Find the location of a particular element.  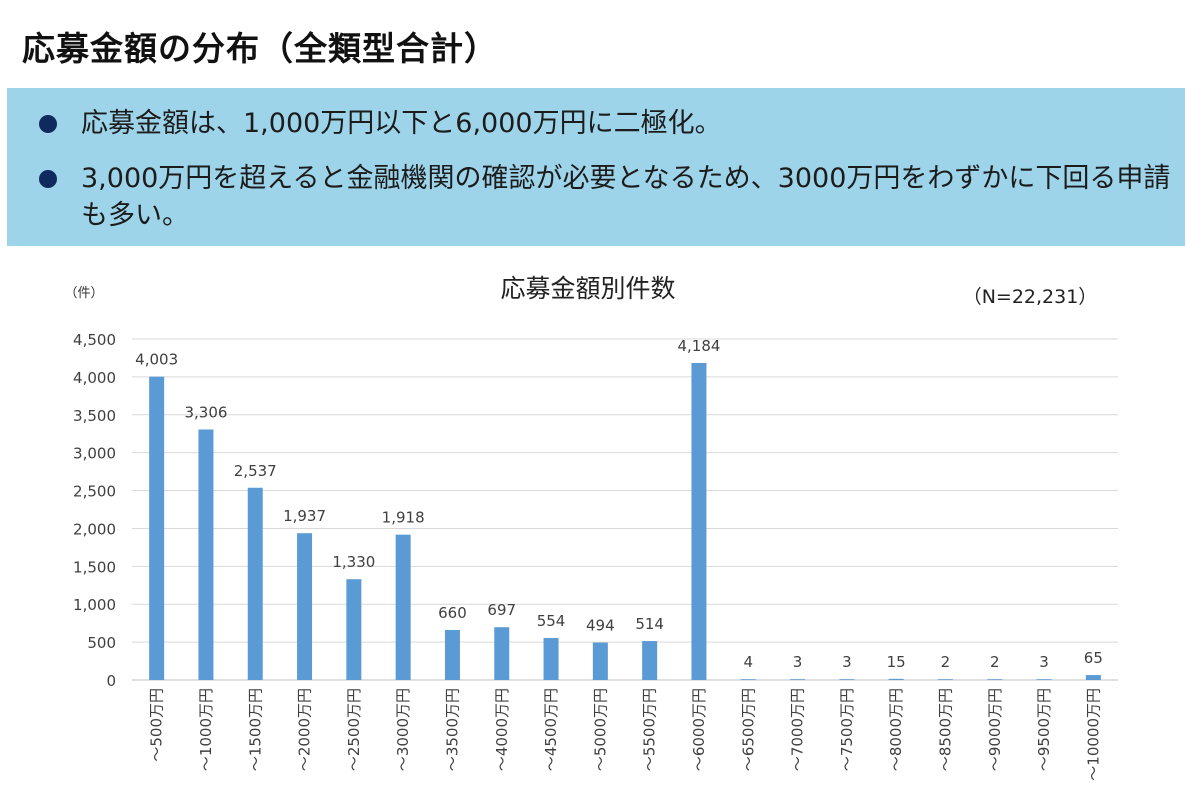

page-title: 応募金額の分布（全類型合計） is located at coordinates (260, 48).